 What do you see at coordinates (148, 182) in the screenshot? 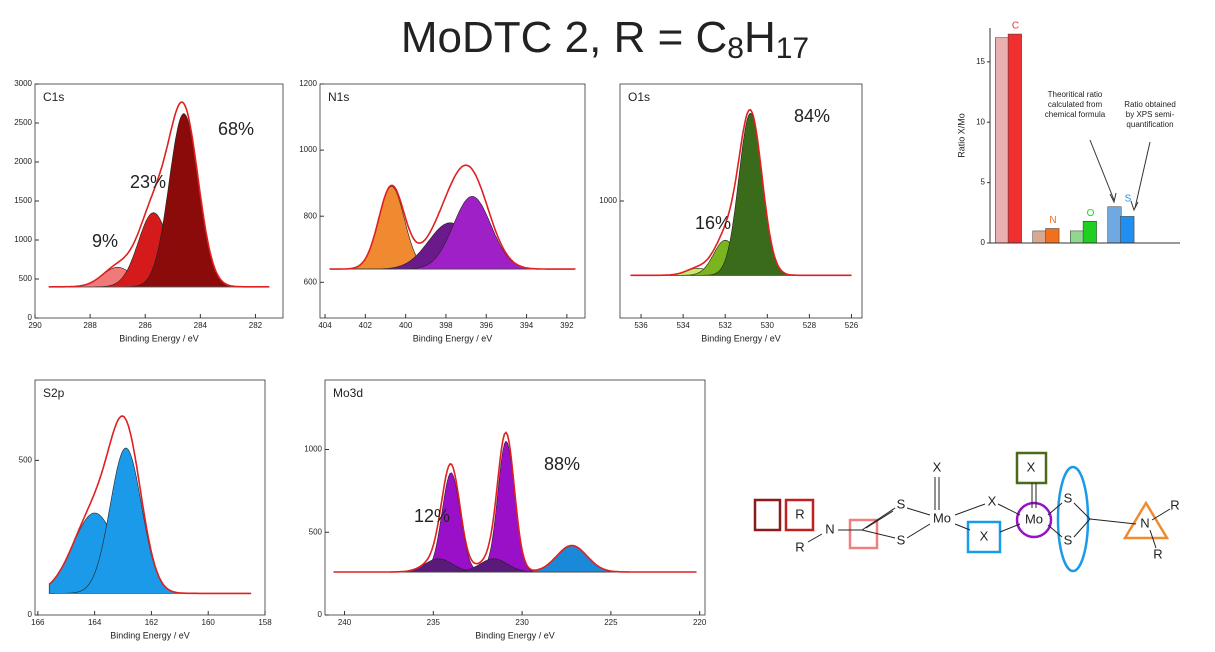
I see `percent-annotation: 23%` at bounding box center [148, 182].